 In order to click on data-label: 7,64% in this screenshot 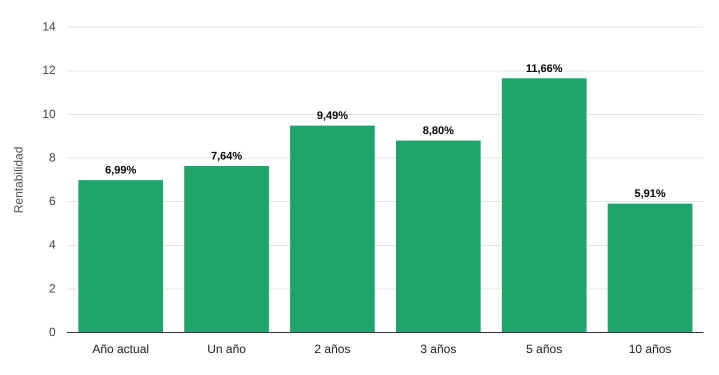, I will do `click(226, 156)`.